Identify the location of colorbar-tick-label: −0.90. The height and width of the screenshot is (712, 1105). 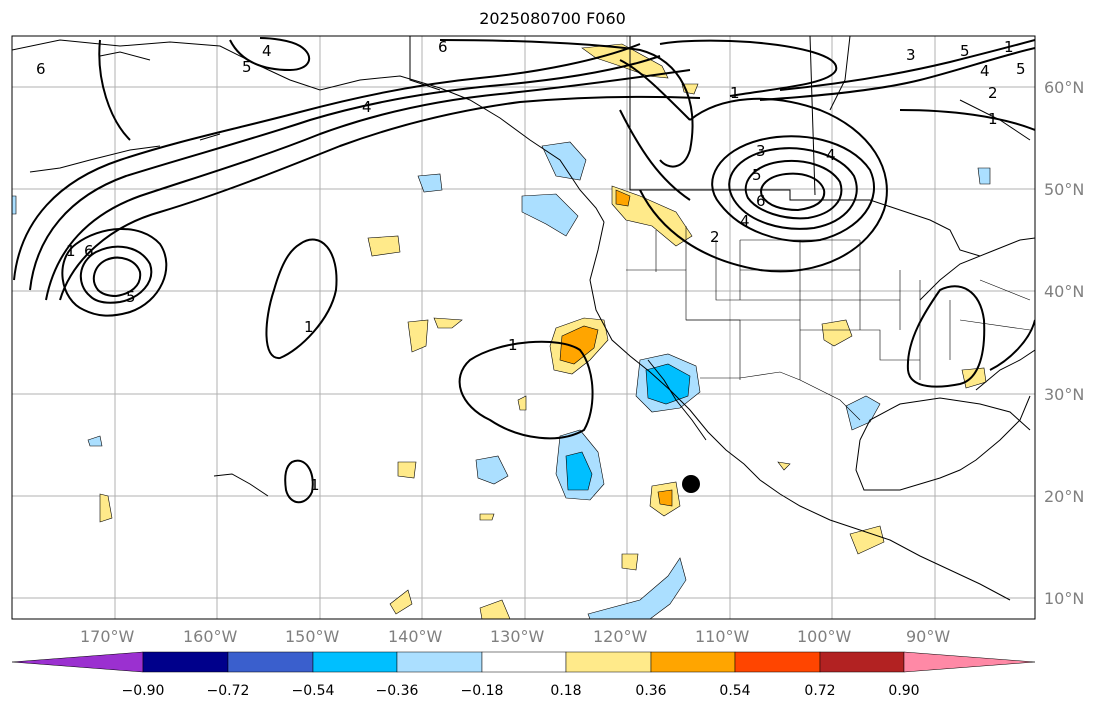
(143, 691).